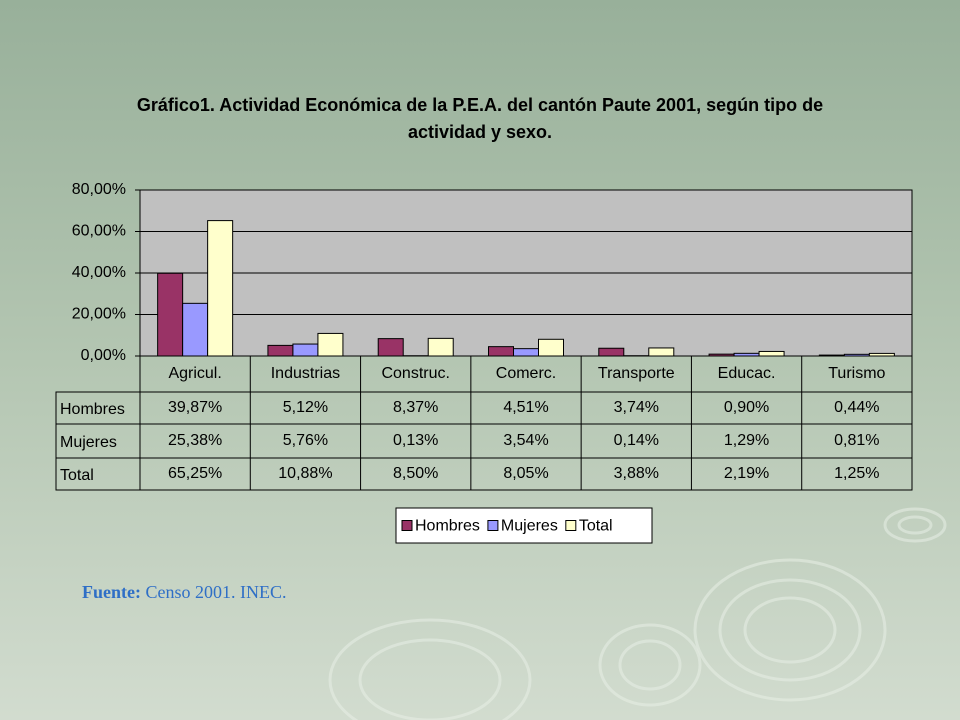 The image size is (960, 720). What do you see at coordinates (525, 473) in the screenshot?
I see `table-cell: 8,05%` at bounding box center [525, 473].